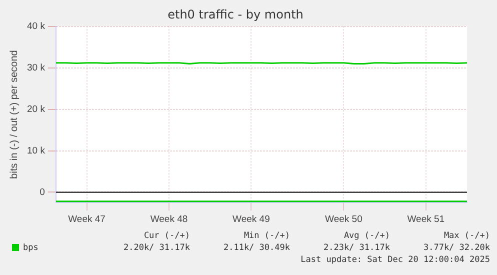 The width and height of the screenshot is (497, 275). Describe the element at coordinates (466, 236) in the screenshot. I see `text: Max (-/+)` at that location.